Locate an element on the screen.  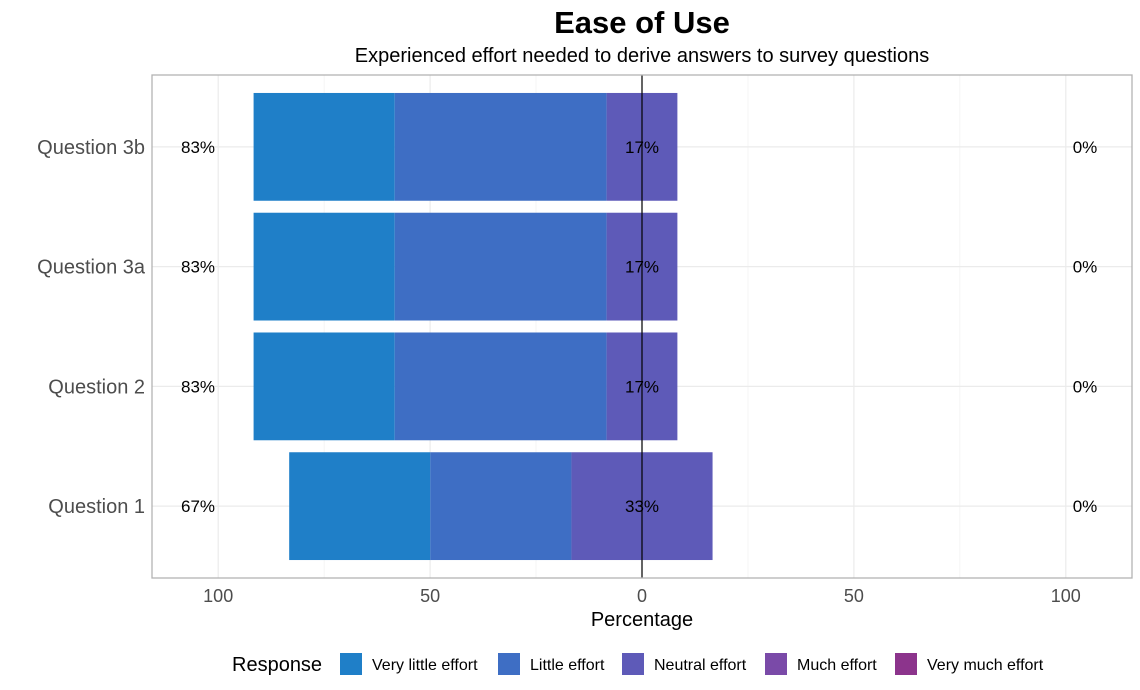
legend-title: Response is located at coordinates (277, 665).